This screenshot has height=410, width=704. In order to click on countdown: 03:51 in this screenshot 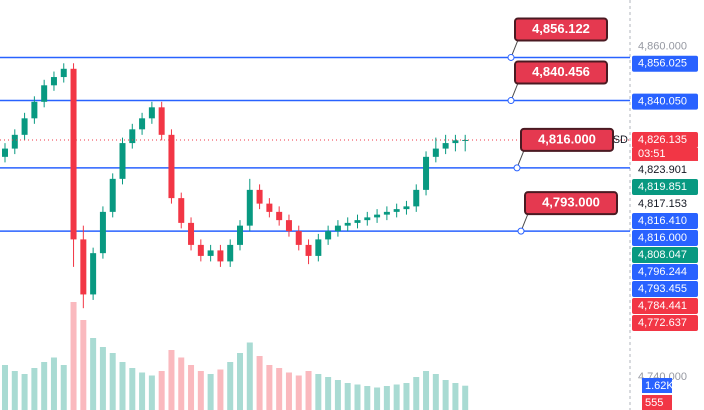, I will do `click(652, 154)`.